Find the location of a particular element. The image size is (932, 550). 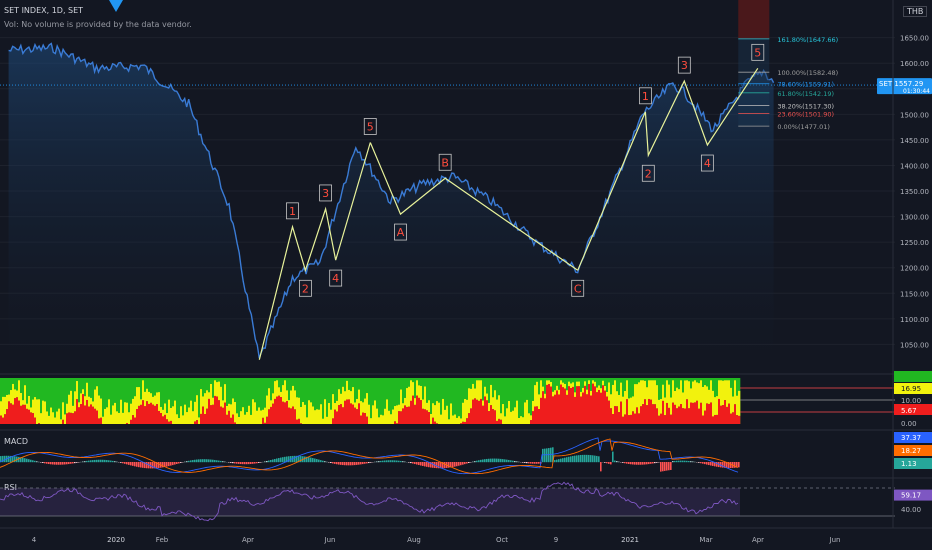

macd-line is located at coordinates (369, 456).